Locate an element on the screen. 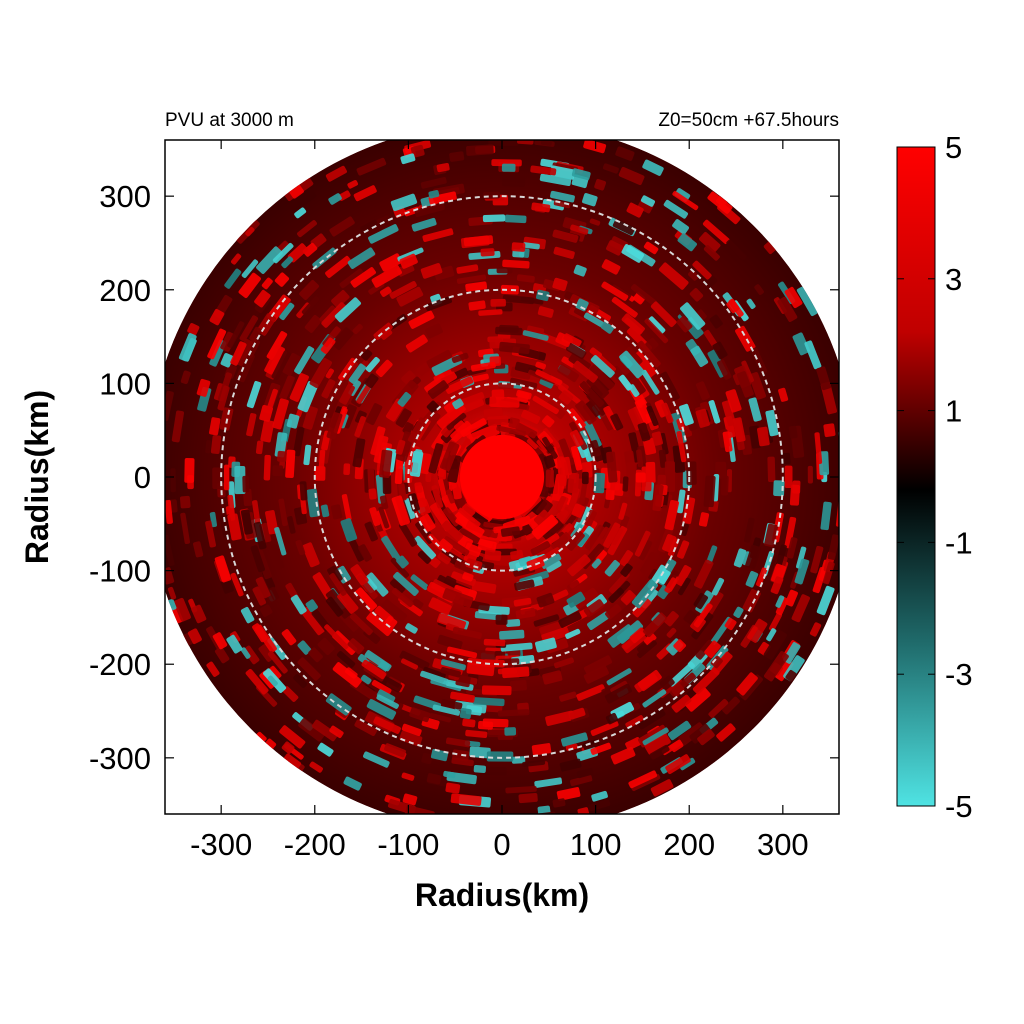 This screenshot has width=1024, height=1024. y-tick-label: 300 is located at coordinates (125, 196).